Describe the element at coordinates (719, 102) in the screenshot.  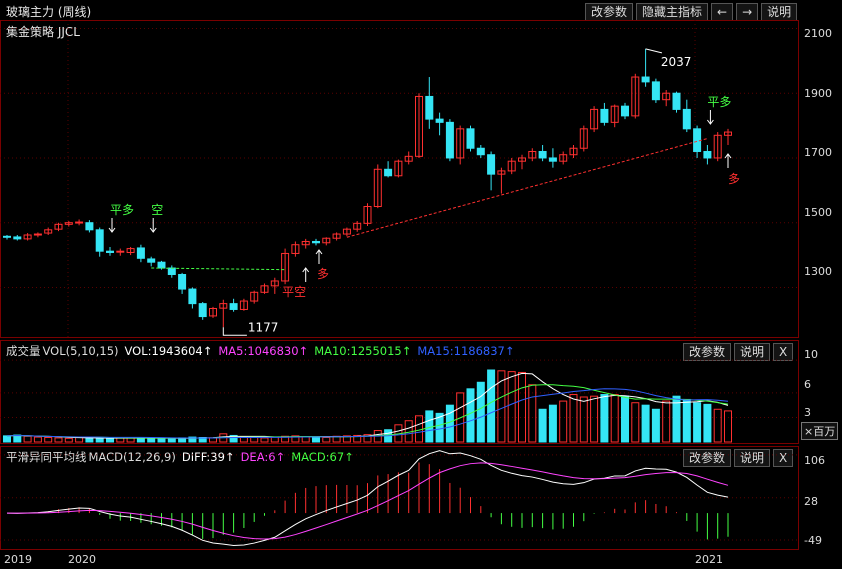
I see `signal-label: 平多` at that location.